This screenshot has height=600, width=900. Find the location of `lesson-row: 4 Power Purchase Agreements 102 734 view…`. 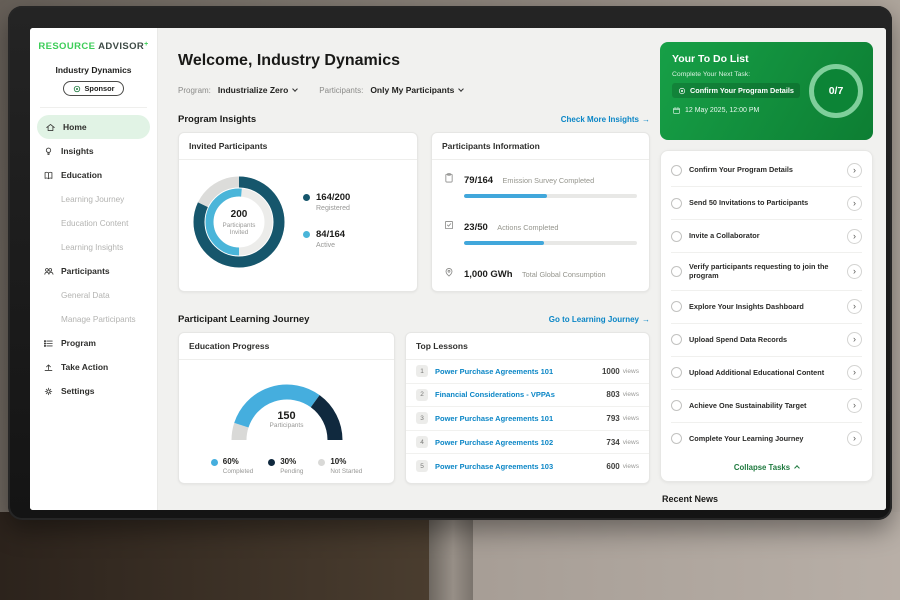

lesson-row: 4 Power Purchase Agreements 102 734 view… is located at coordinates (527, 443).